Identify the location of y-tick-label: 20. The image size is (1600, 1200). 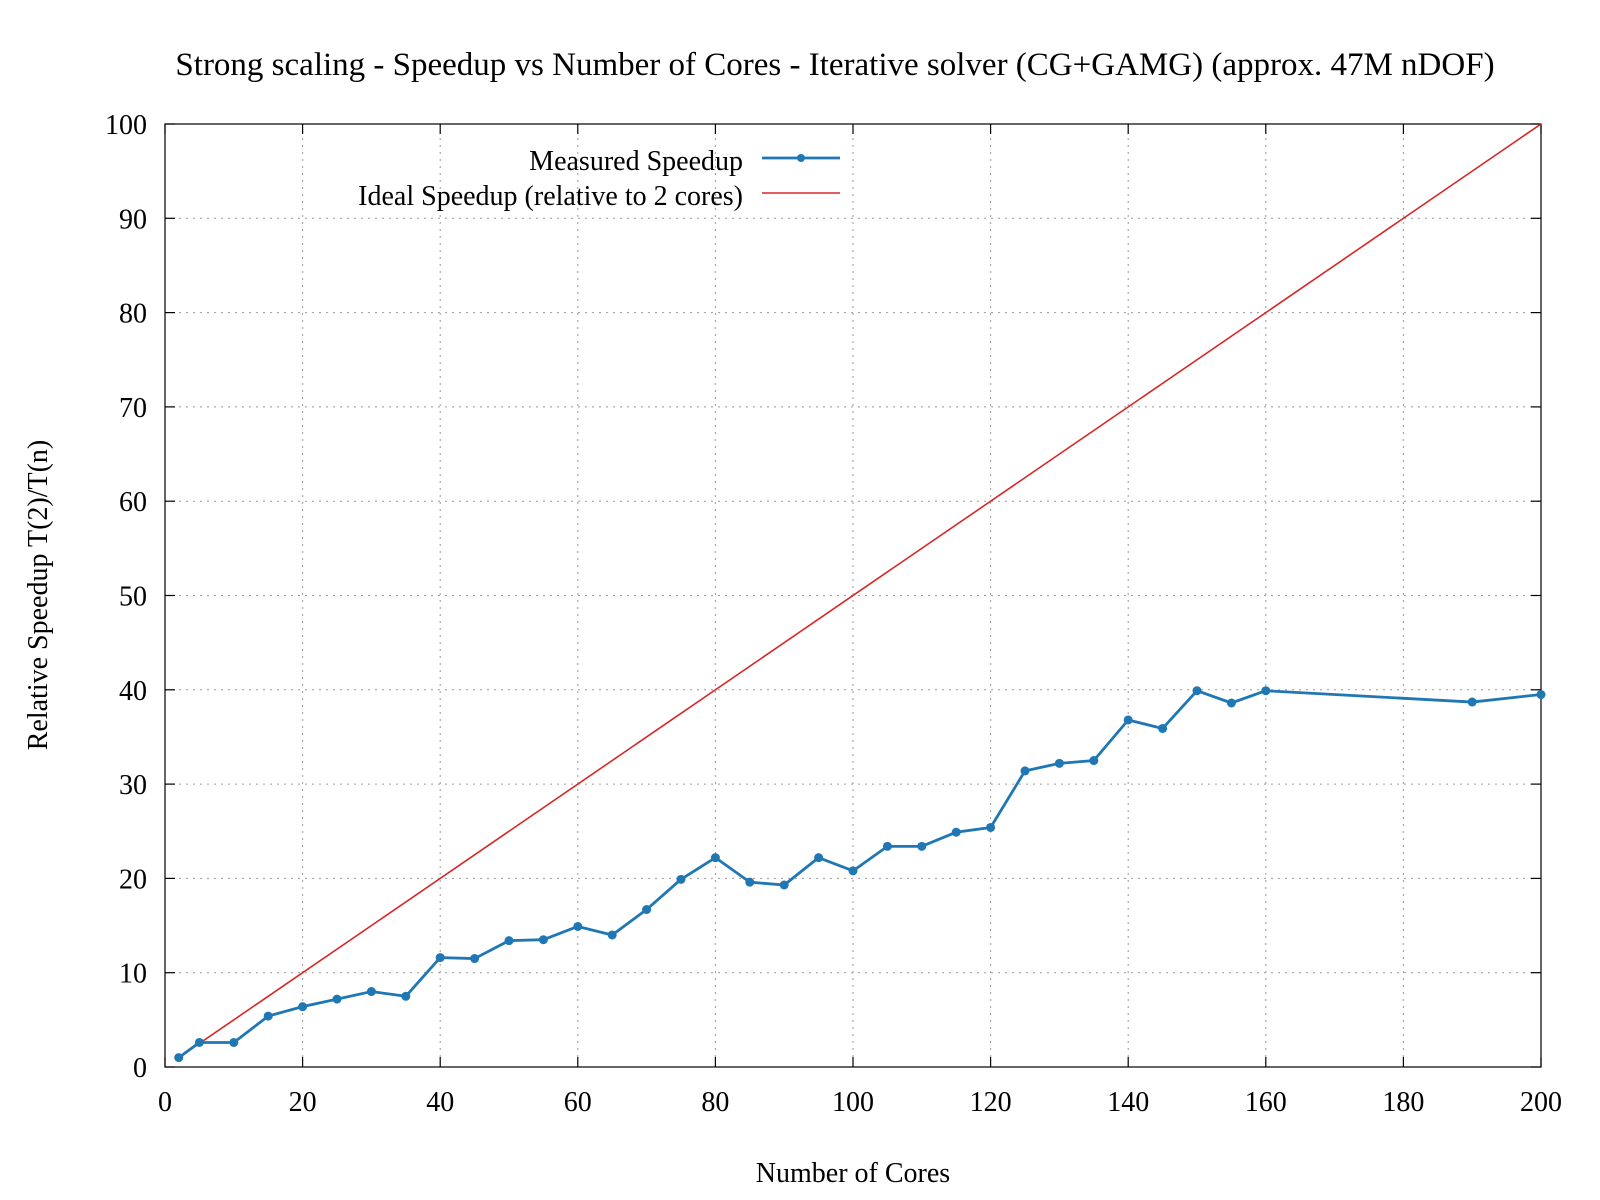
(133, 879).